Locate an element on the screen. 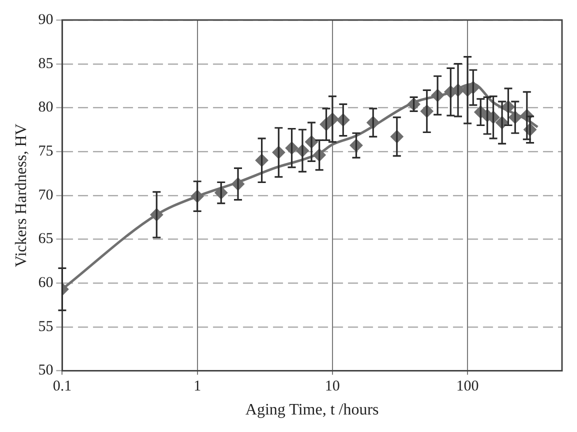 This screenshot has width=577, height=432. x-tick-label: 1 is located at coordinates (198, 386).